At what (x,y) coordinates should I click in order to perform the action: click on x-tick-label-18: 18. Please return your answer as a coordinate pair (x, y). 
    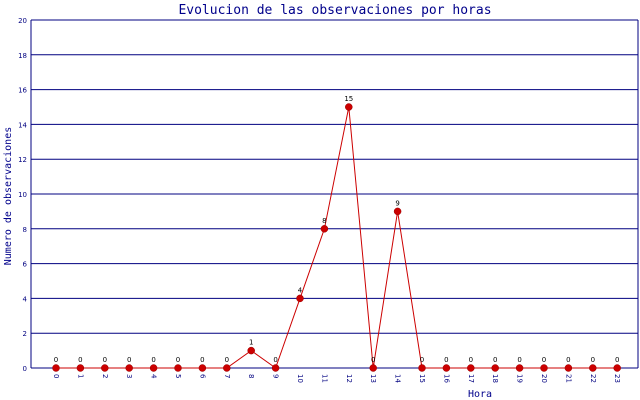
    Looking at the image, I should click on (495, 378).